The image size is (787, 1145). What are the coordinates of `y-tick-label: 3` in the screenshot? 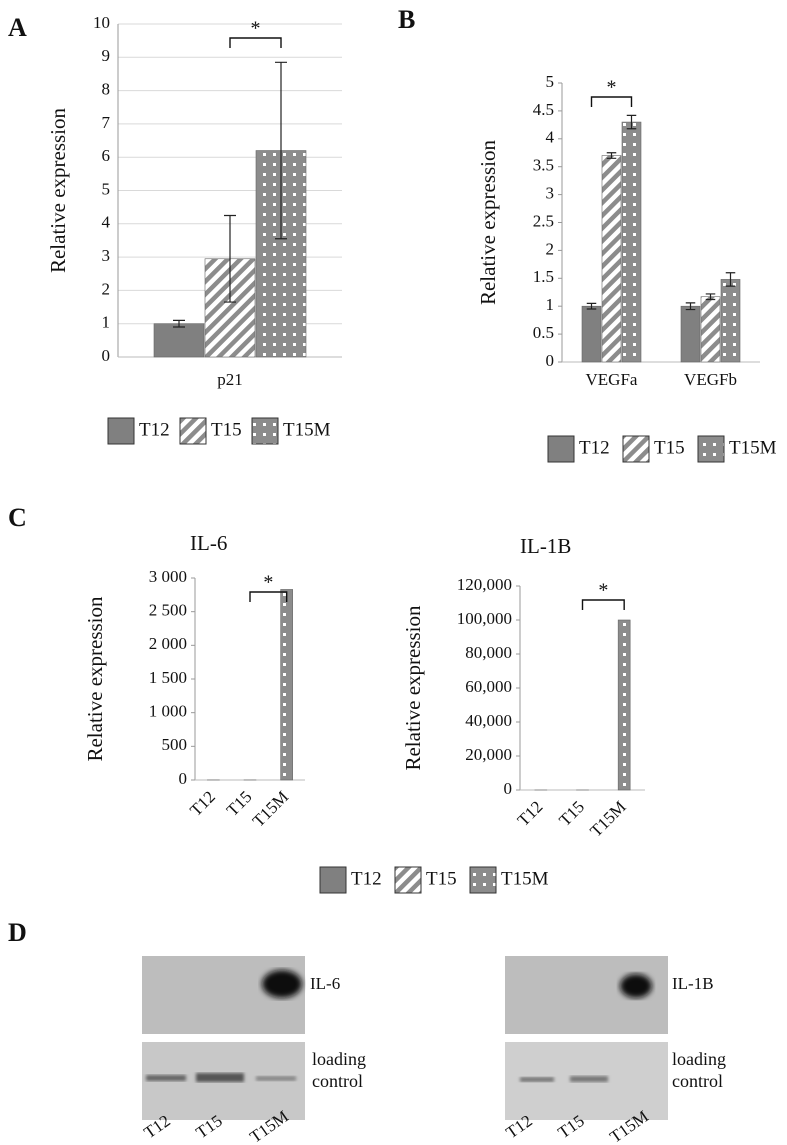 It's located at (106, 255).